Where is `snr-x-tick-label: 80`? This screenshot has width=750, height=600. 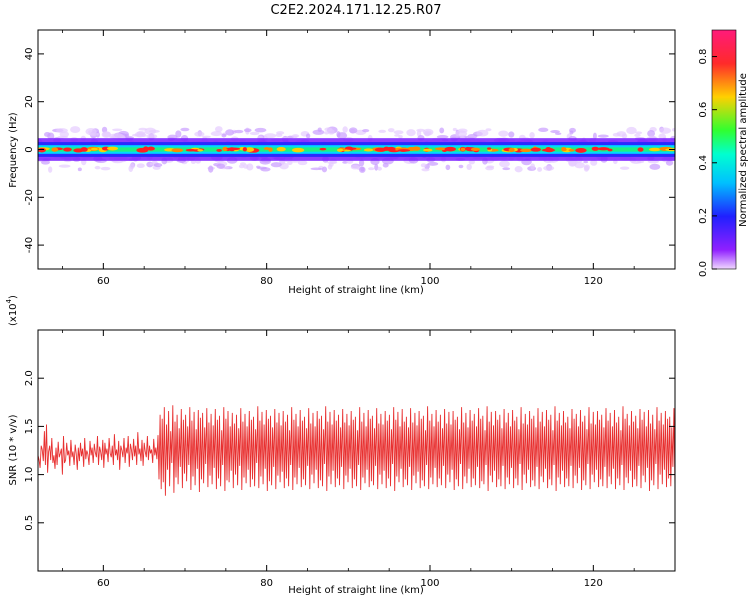 snr-x-tick-label: 80 is located at coordinates (266, 583).